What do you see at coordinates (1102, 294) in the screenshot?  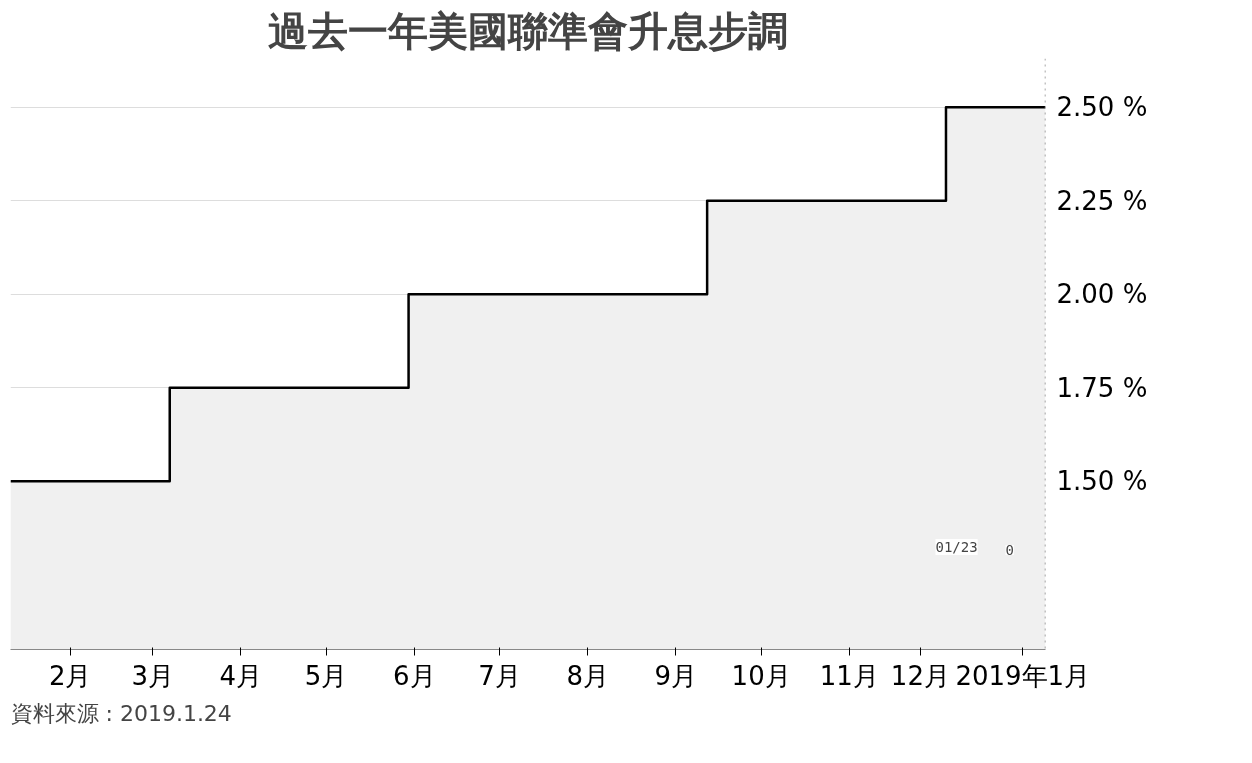 I see `y-tick-label: 2.00 %` at bounding box center [1102, 294].